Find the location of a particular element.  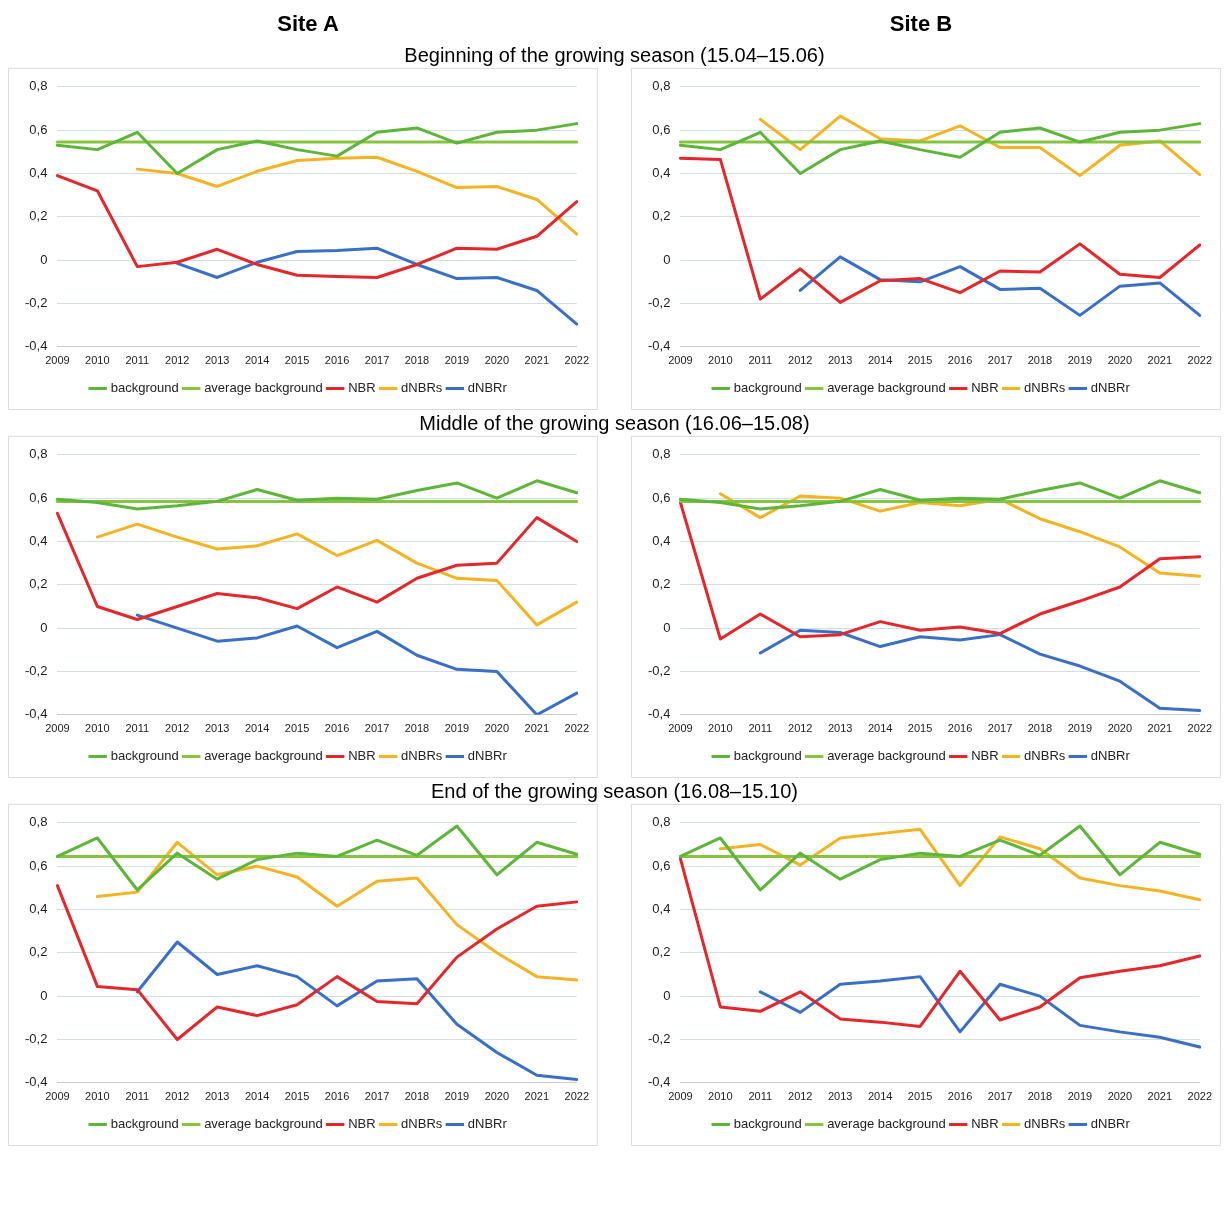

chart-title: Site B is located at coordinates (921, 24).